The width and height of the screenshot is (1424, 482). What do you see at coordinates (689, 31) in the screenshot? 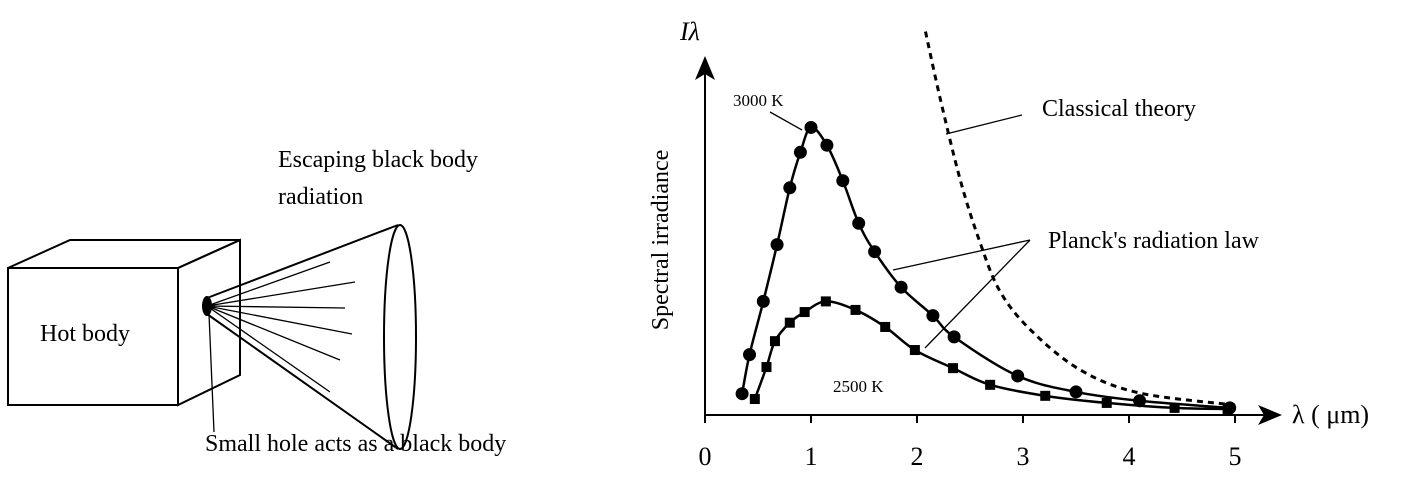
I see `y-symbol: Iλ` at bounding box center [689, 31].